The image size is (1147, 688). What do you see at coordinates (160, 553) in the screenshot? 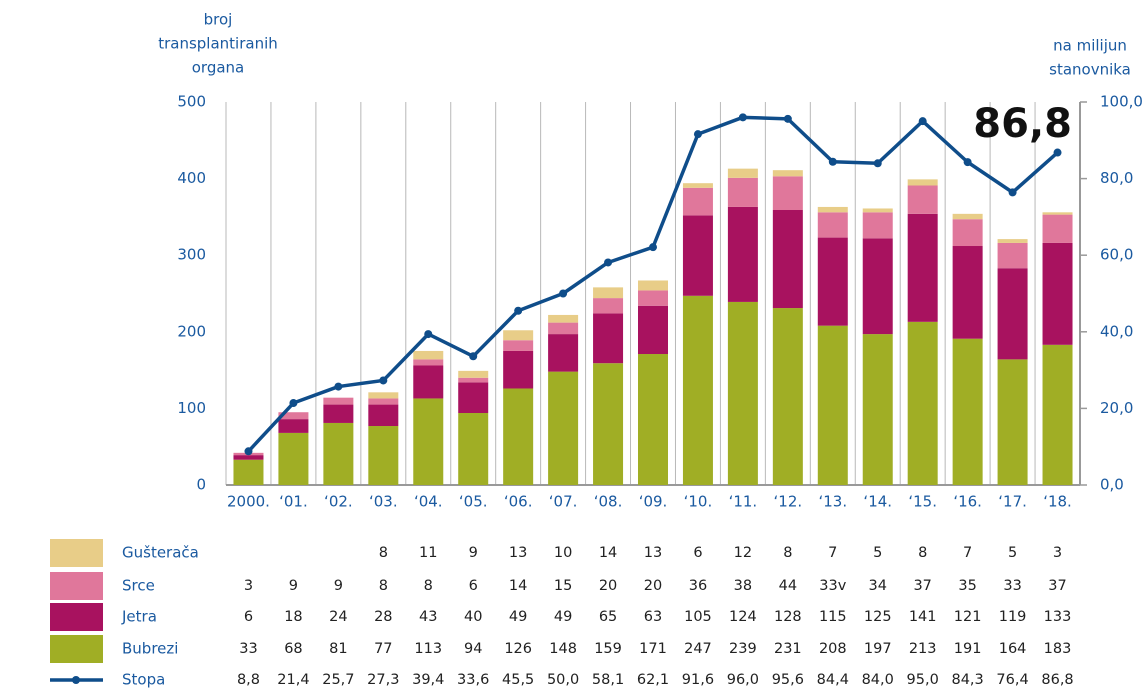
I see `legend-label: Gušterača` at bounding box center [160, 553].